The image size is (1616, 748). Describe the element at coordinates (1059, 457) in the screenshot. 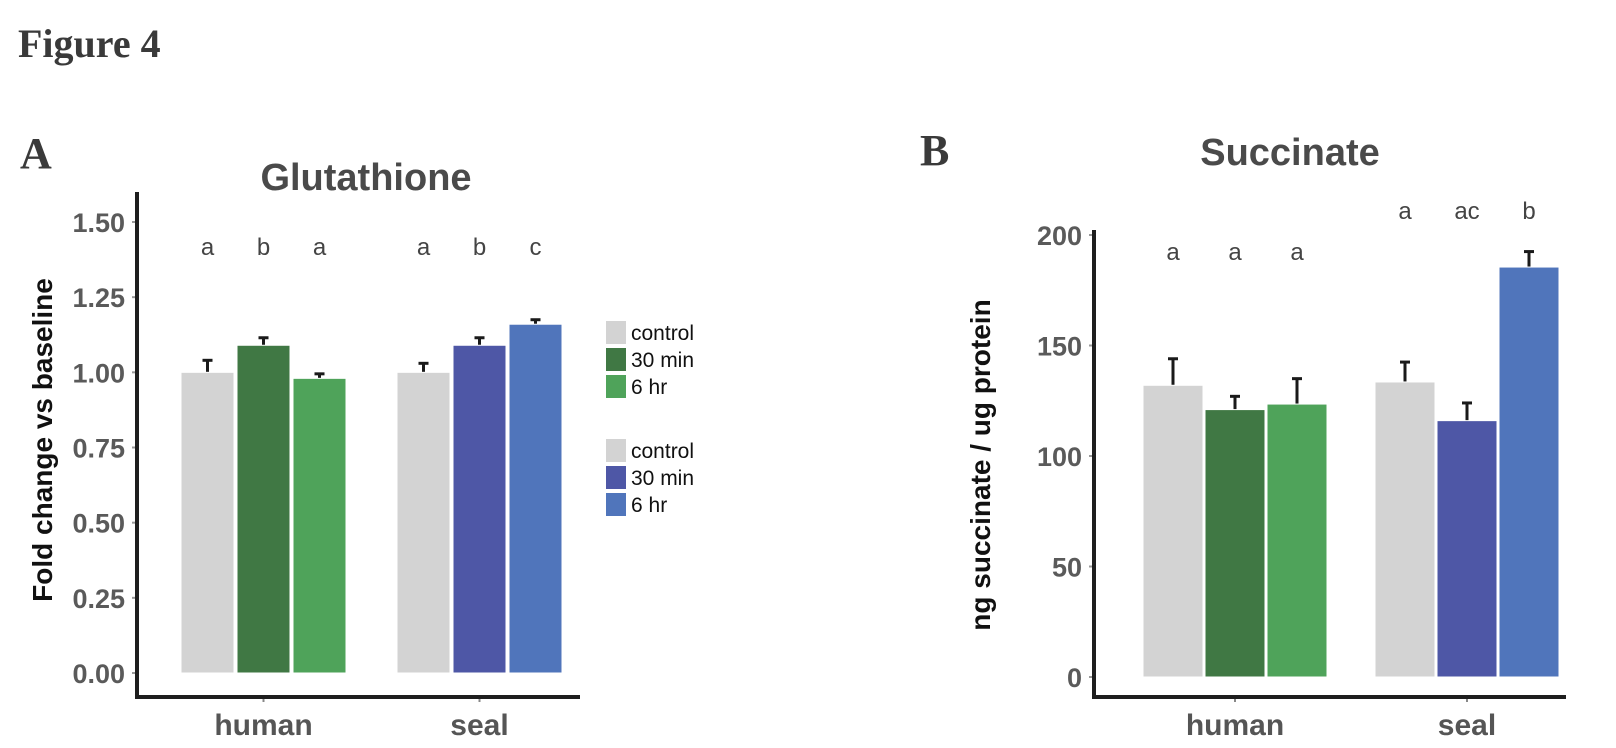

I see `y-tick-label: 100` at that location.